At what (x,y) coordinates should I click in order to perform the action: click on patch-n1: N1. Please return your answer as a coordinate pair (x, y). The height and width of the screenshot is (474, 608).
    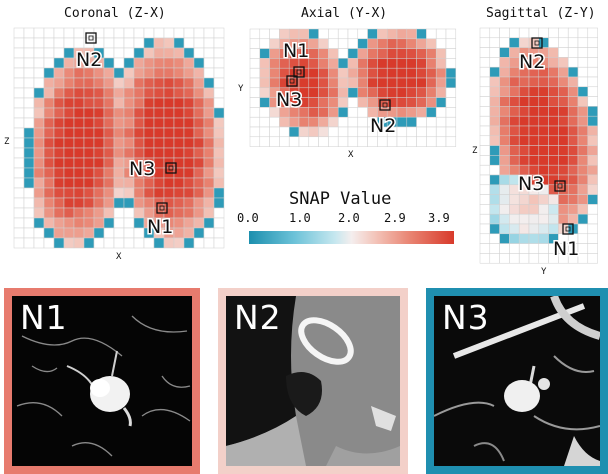
    Looking at the image, I should click on (102, 381).